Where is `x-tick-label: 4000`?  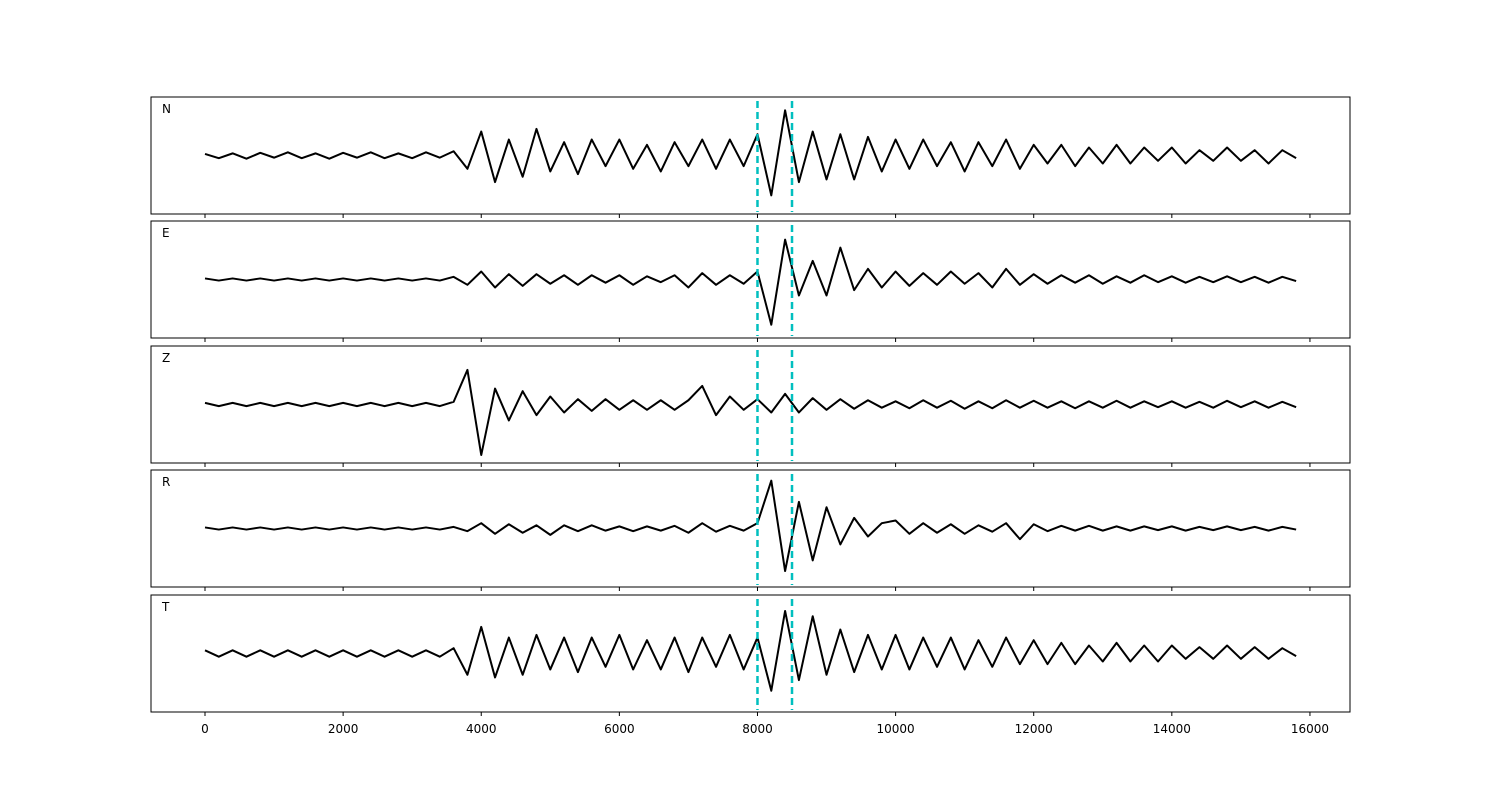
x-tick-label: 4000 is located at coordinates (481, 729).